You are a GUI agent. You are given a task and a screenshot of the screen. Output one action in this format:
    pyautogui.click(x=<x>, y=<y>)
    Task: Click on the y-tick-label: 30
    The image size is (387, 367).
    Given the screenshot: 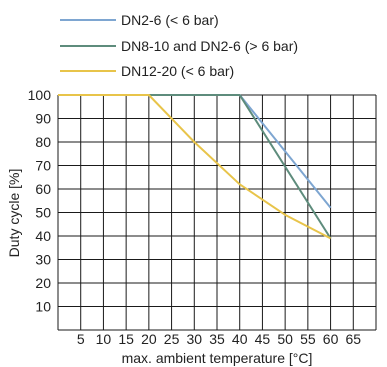 What is the action you would take?
    pyautogui.click(x=43, y=260)
    